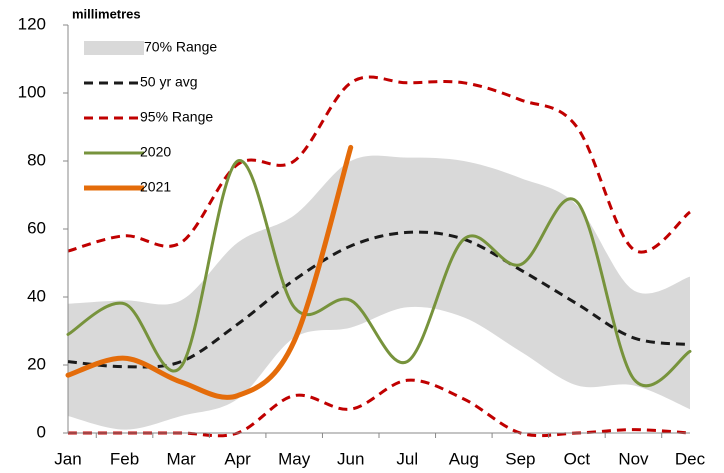 The width and height of the screenshot is (724, 473). What do you see at coordinates (155, 187) in the screenshot?
I see `legend-label: 2021` at bounding box center [155, 187].